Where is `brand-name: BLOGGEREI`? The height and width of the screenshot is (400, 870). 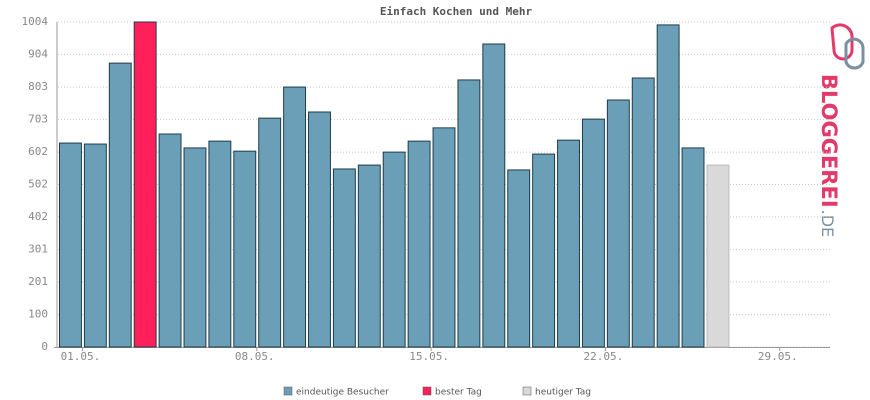 brand-name: BLOGGEREI is located at coordinates (829, 141).